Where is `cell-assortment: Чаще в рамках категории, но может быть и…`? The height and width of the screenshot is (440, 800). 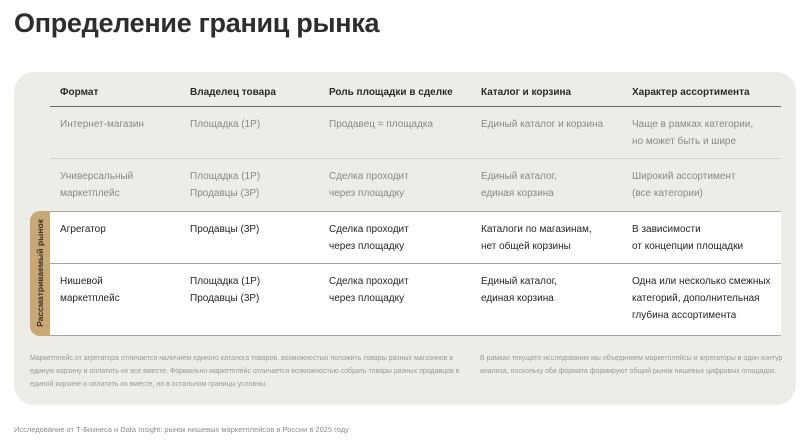 cell-assortment: Чаще в рамках категории, но может быть и… is located at coordinates (693, 133).